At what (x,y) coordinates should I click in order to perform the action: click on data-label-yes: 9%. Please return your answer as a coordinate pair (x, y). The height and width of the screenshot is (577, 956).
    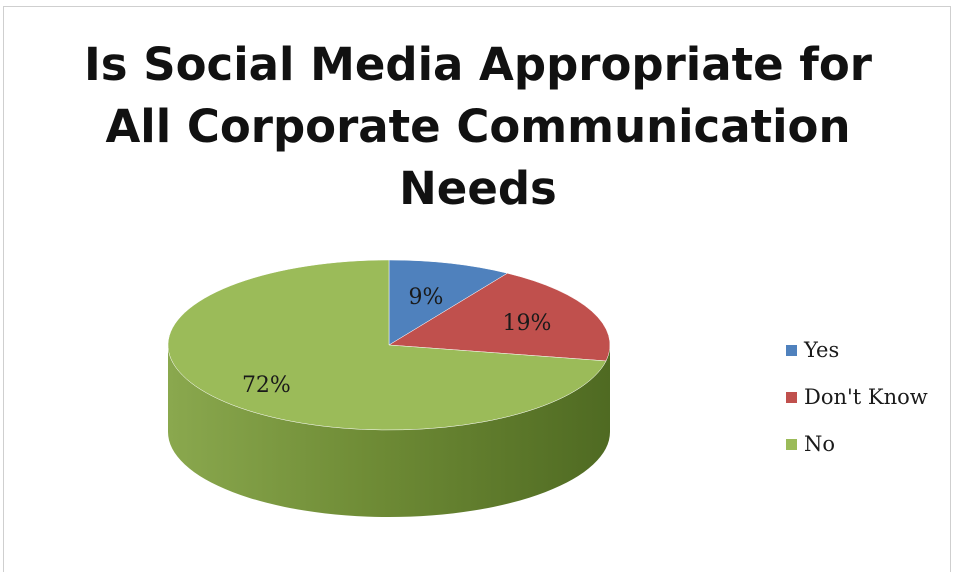
    Looking at the image, I should click on (426, 297).